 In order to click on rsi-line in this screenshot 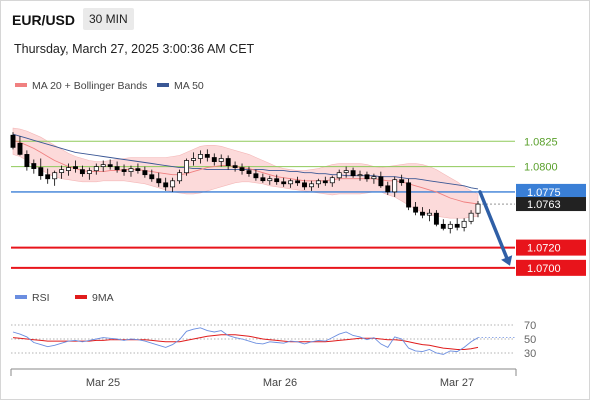, I will do `click(245, 341)`.